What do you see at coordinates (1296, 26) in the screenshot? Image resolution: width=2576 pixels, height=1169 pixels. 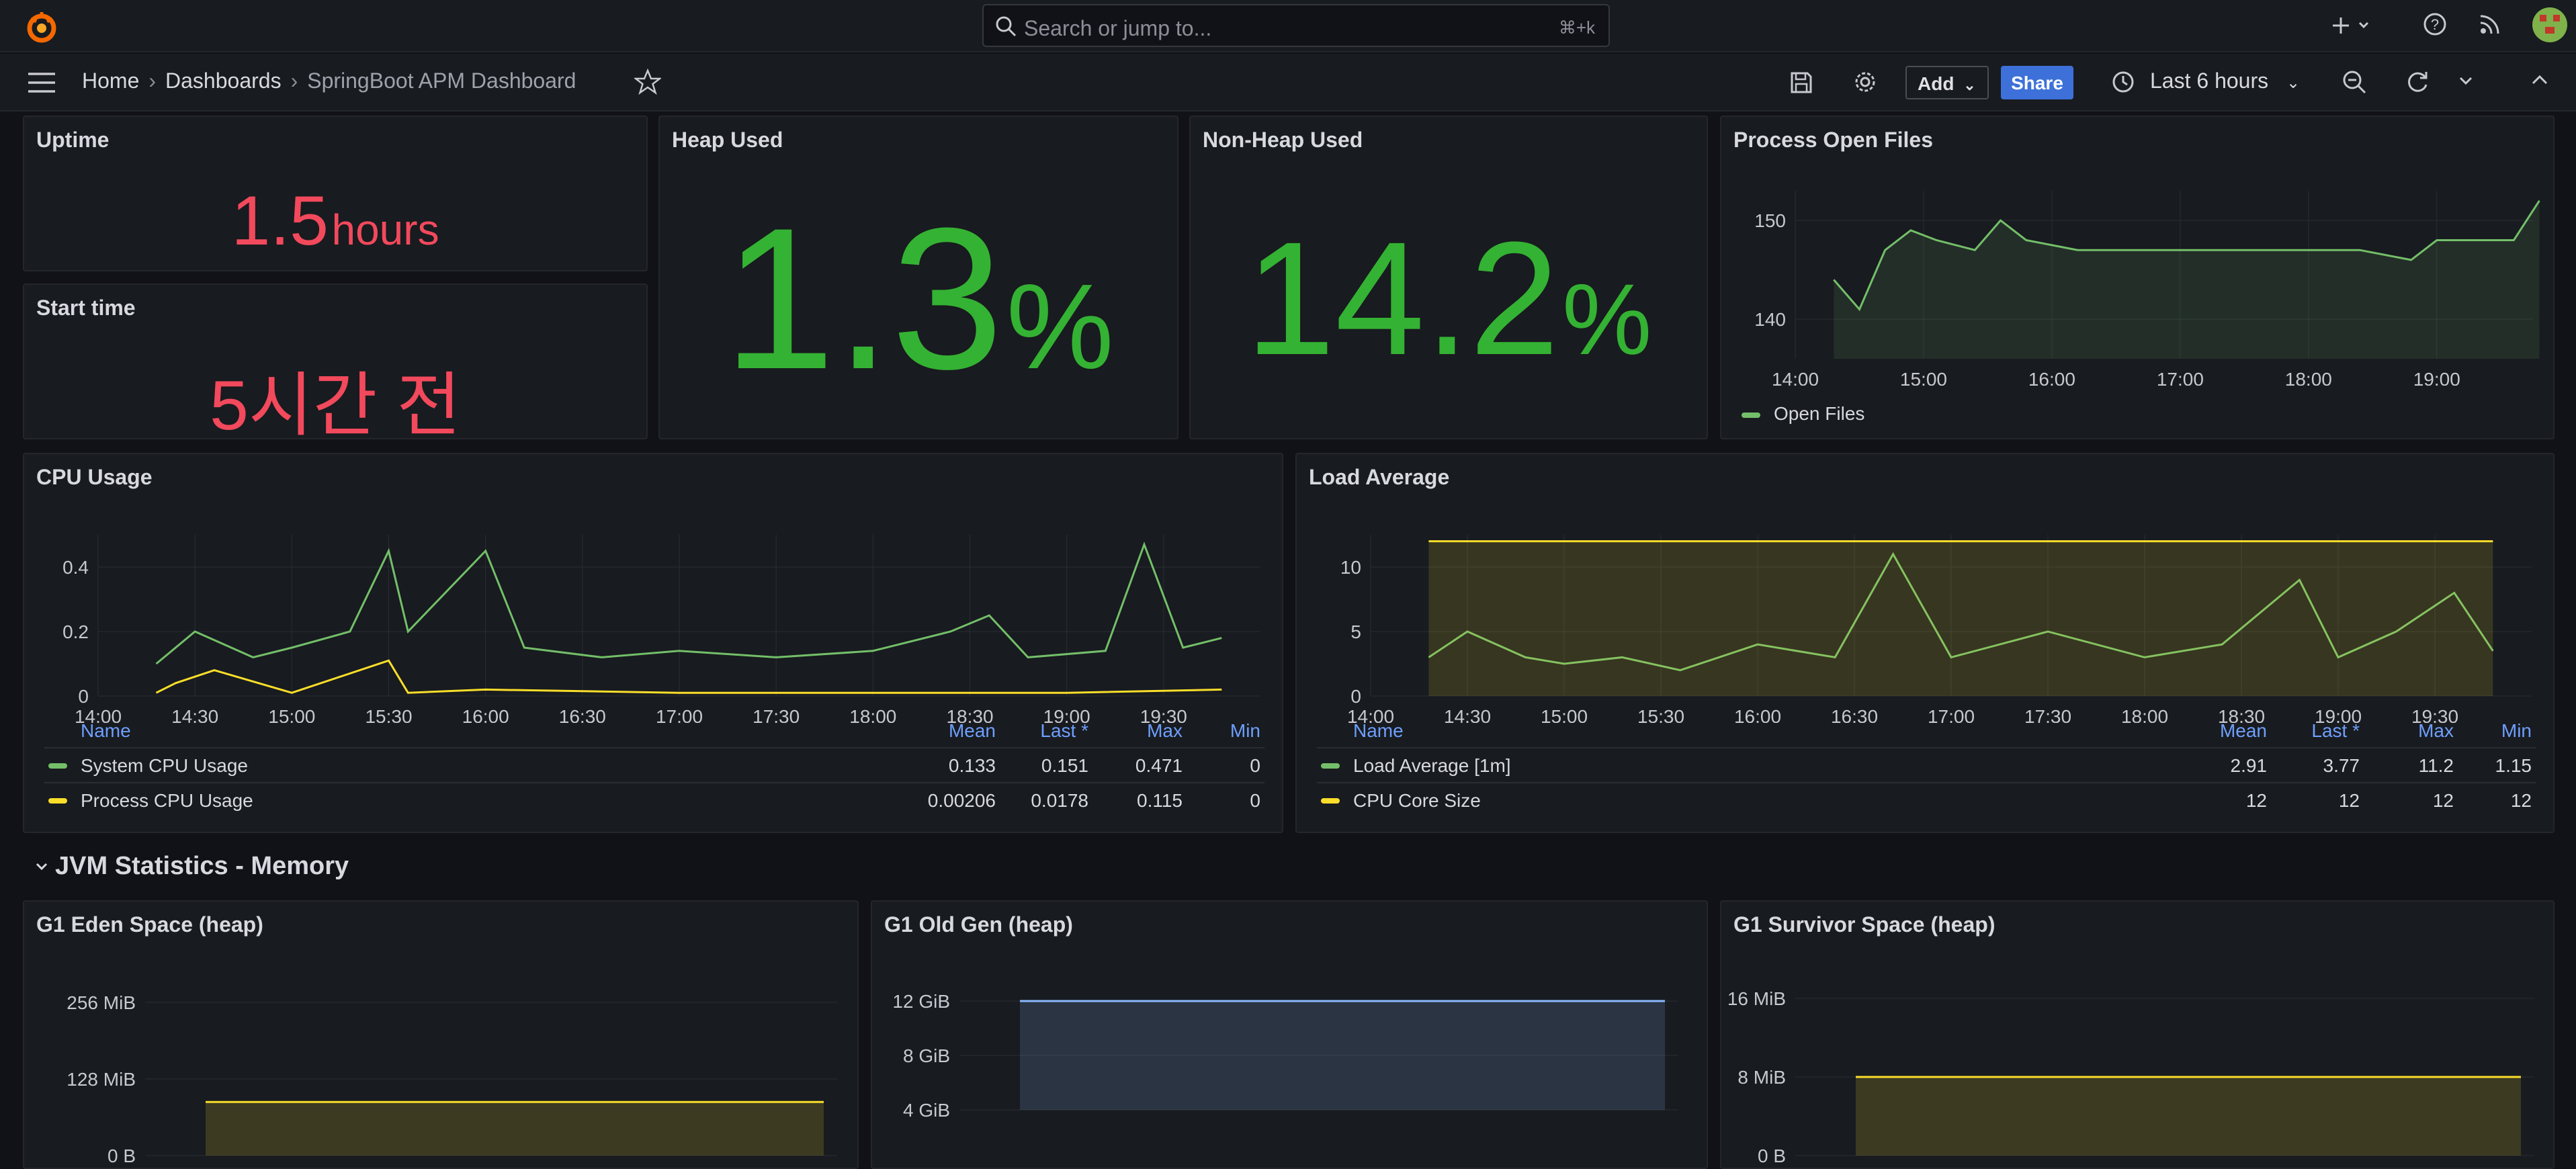 I see `search-input: Search or jump to... ⌘+k` at bounding box center [1296, 26].